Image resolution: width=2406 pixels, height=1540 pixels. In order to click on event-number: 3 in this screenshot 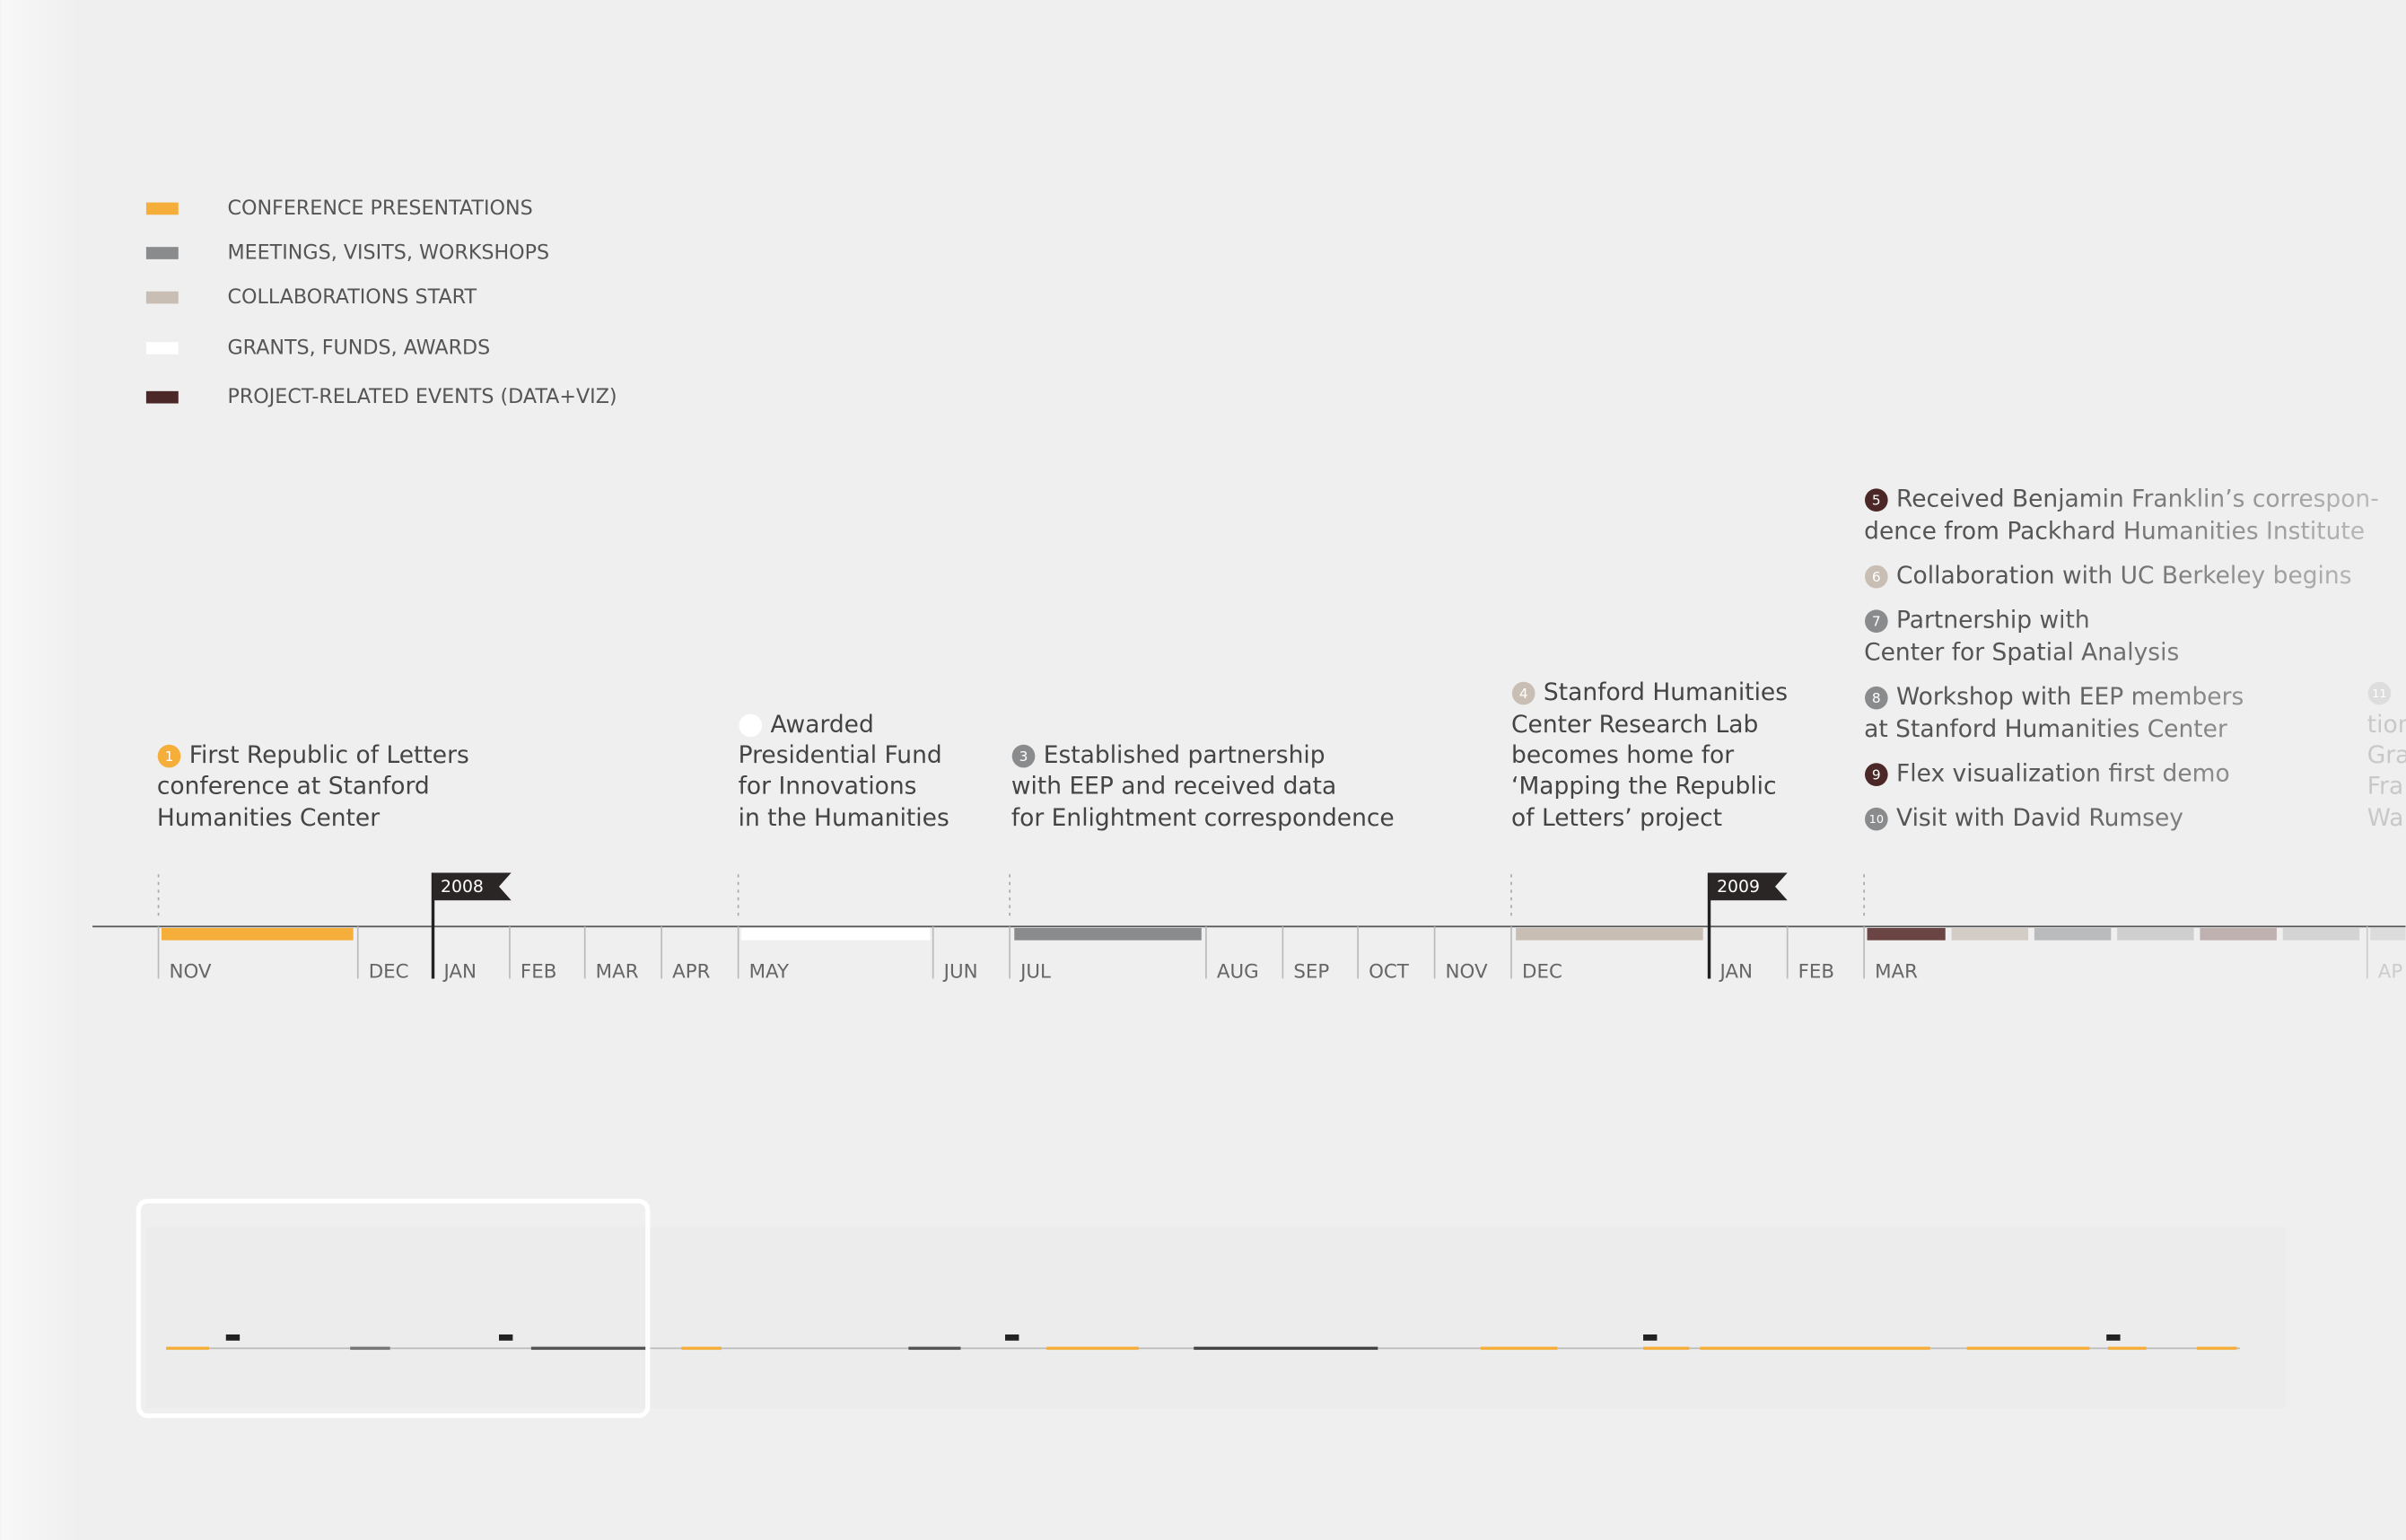, I will do `click(1023, 757)`.